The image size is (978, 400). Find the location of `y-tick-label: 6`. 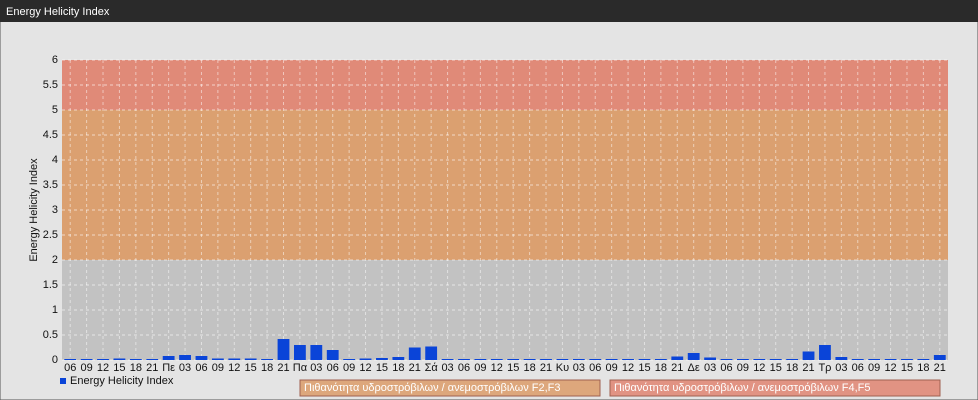

y-tick-label: 6 is located at coordinates (55, 60).